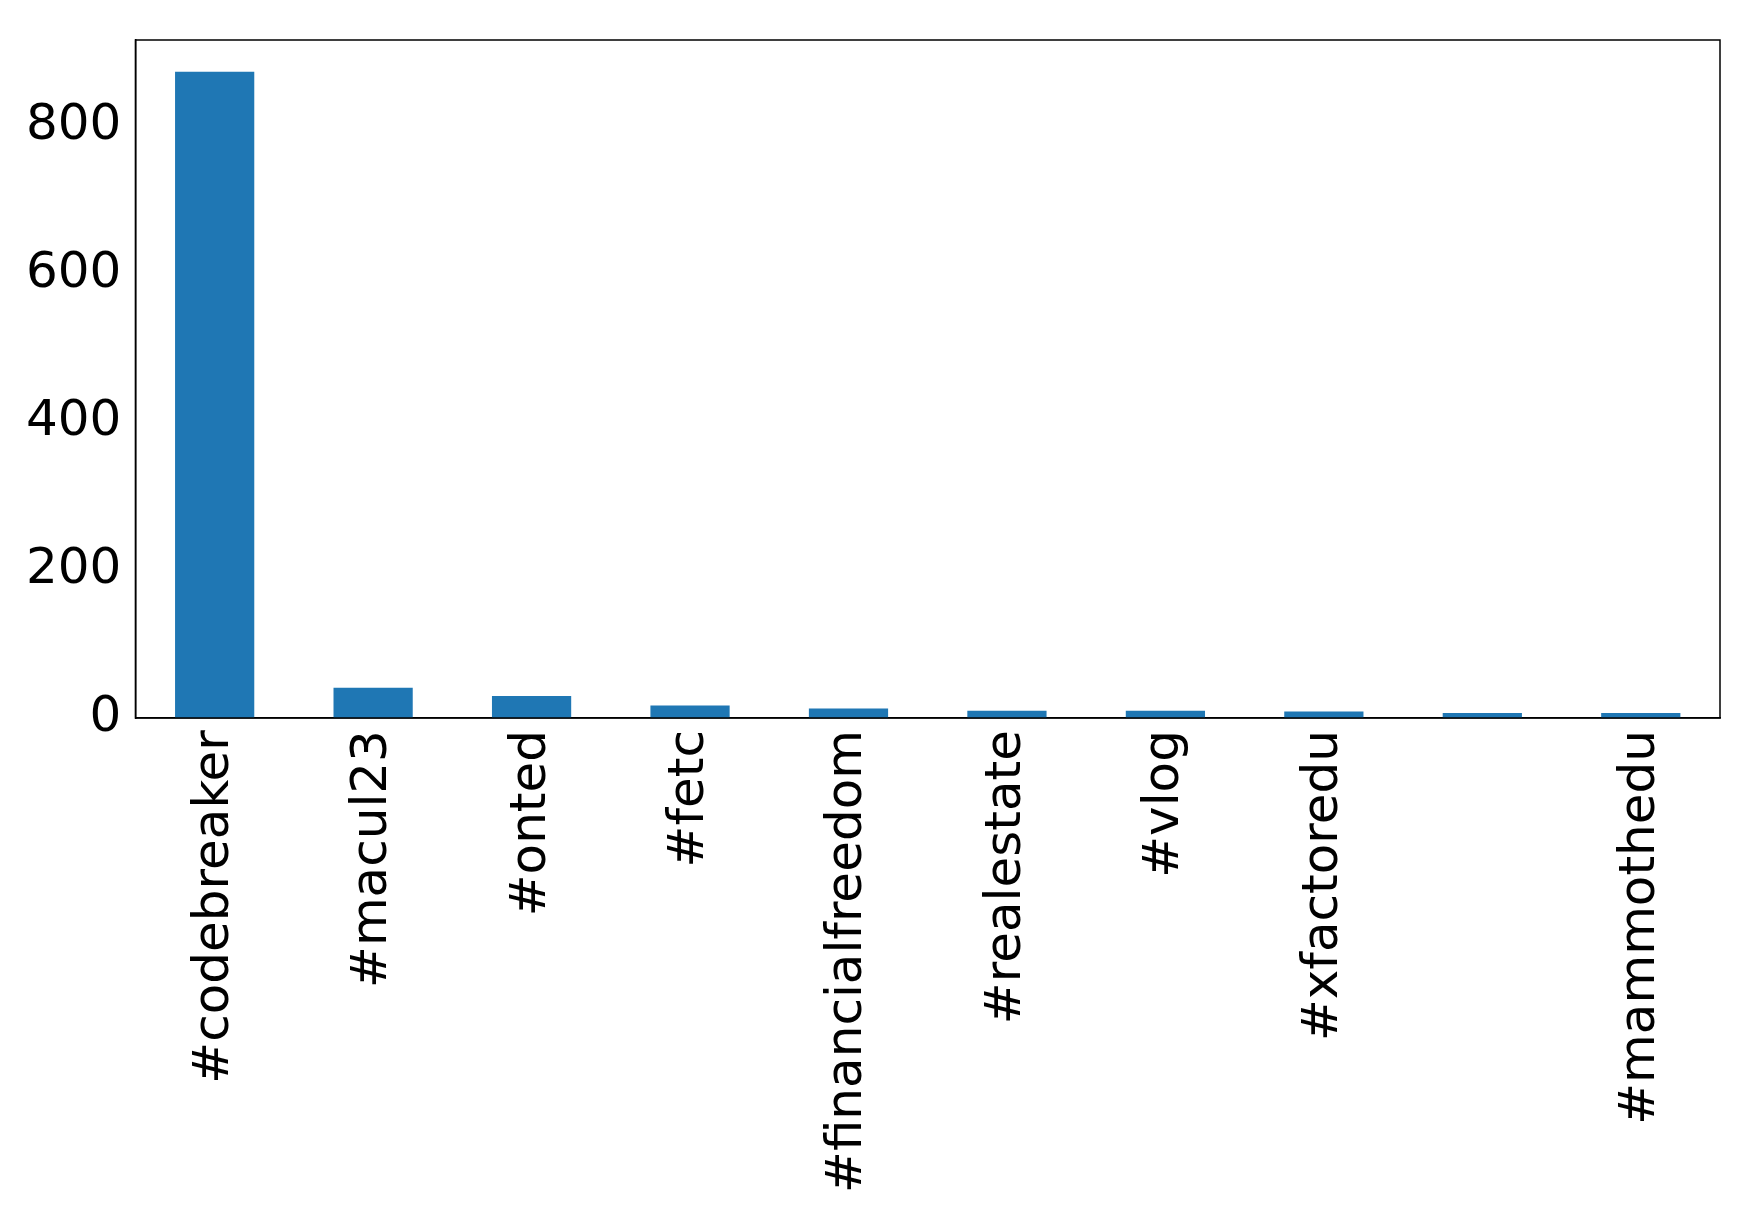  What do you see at coordinates (844, 962) in the screenshot?
I see `x-tick-label: #financialfreedom` at bounding box center [844, 962].